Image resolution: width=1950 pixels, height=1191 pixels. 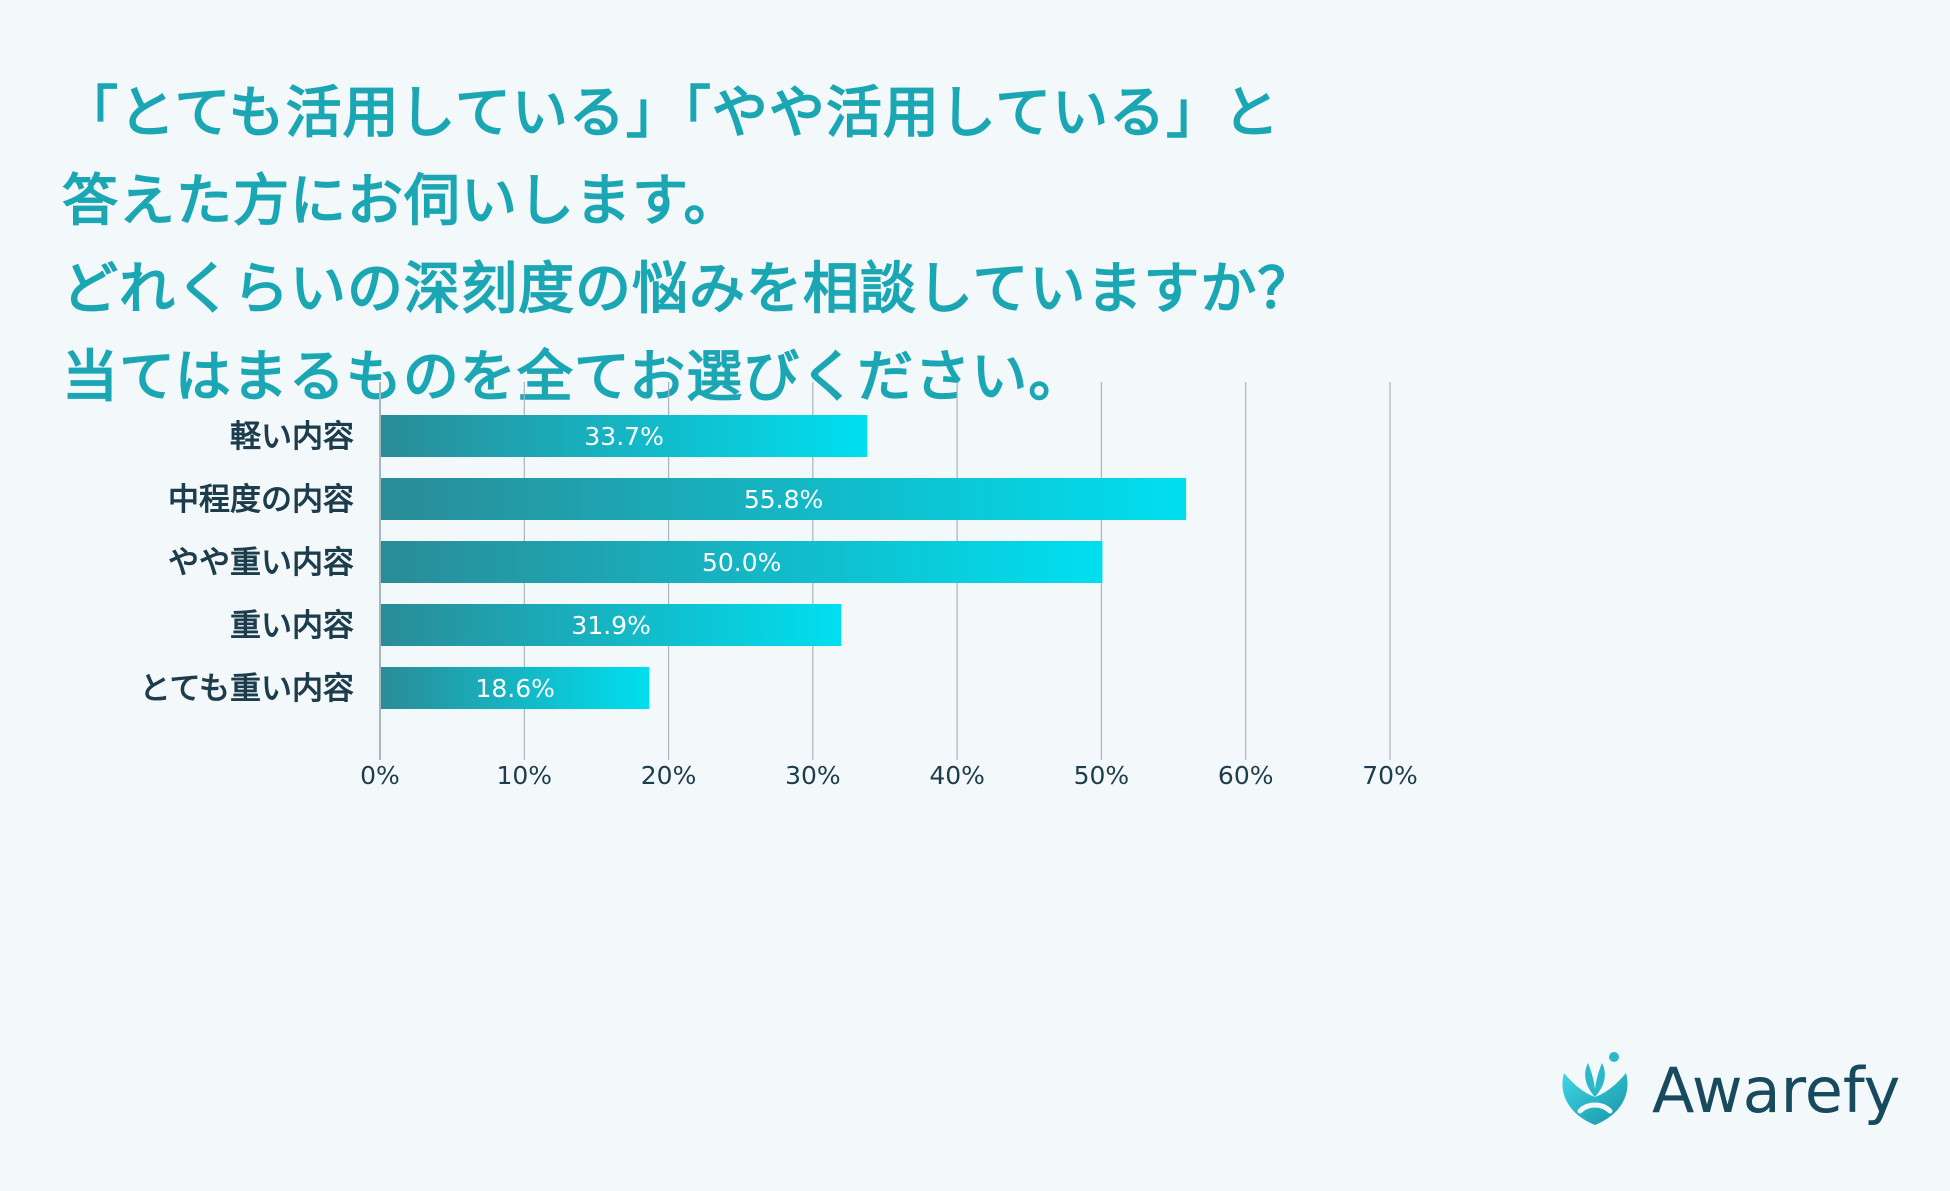 I want to click on title-line-3: どれくらいの深刻度の悩みを相談していますか？, so click(x=688, y=289).